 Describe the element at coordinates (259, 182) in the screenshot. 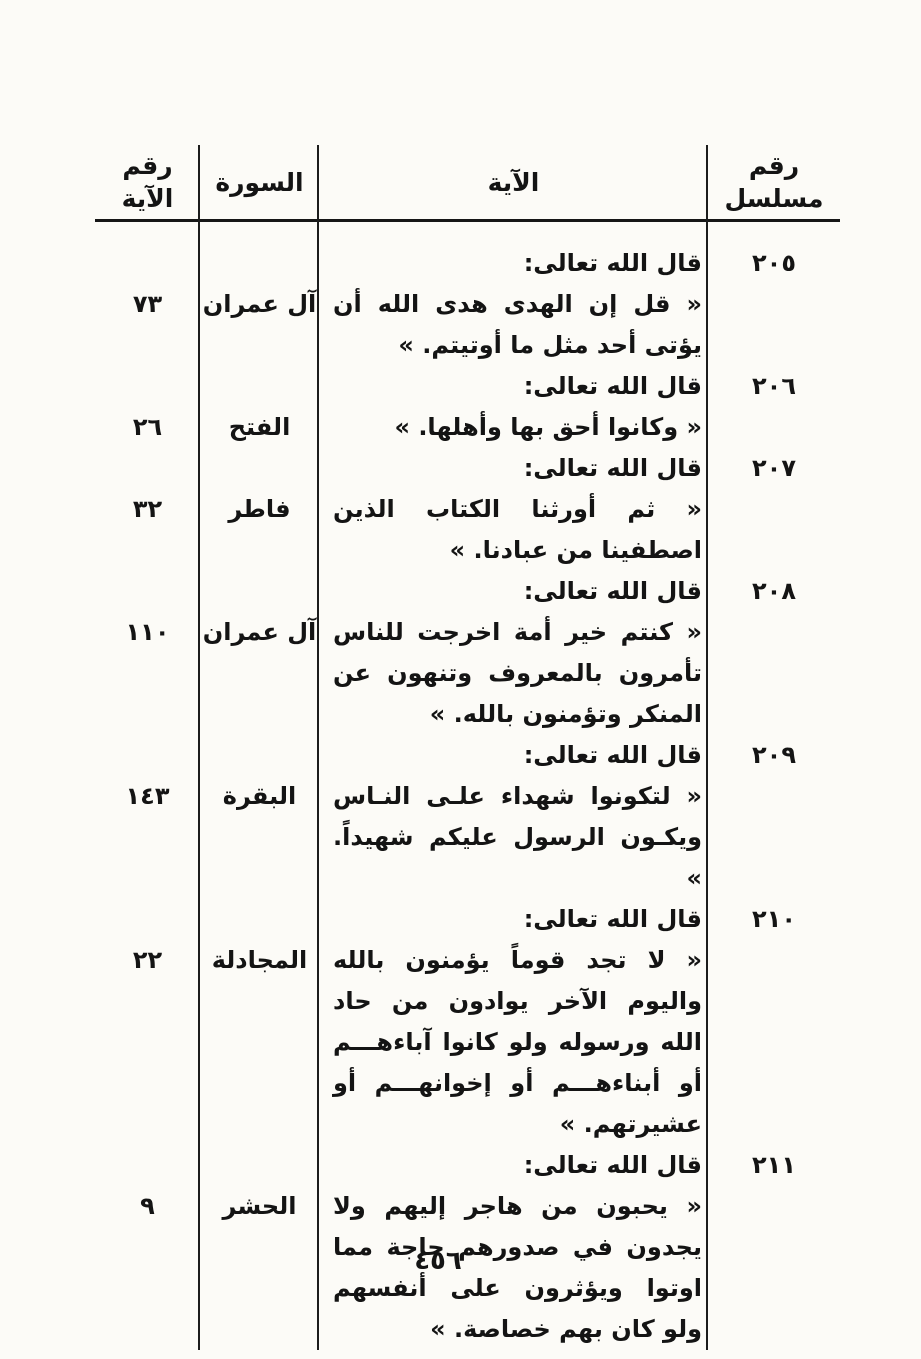

I see `header-surah: السورة` at that location.